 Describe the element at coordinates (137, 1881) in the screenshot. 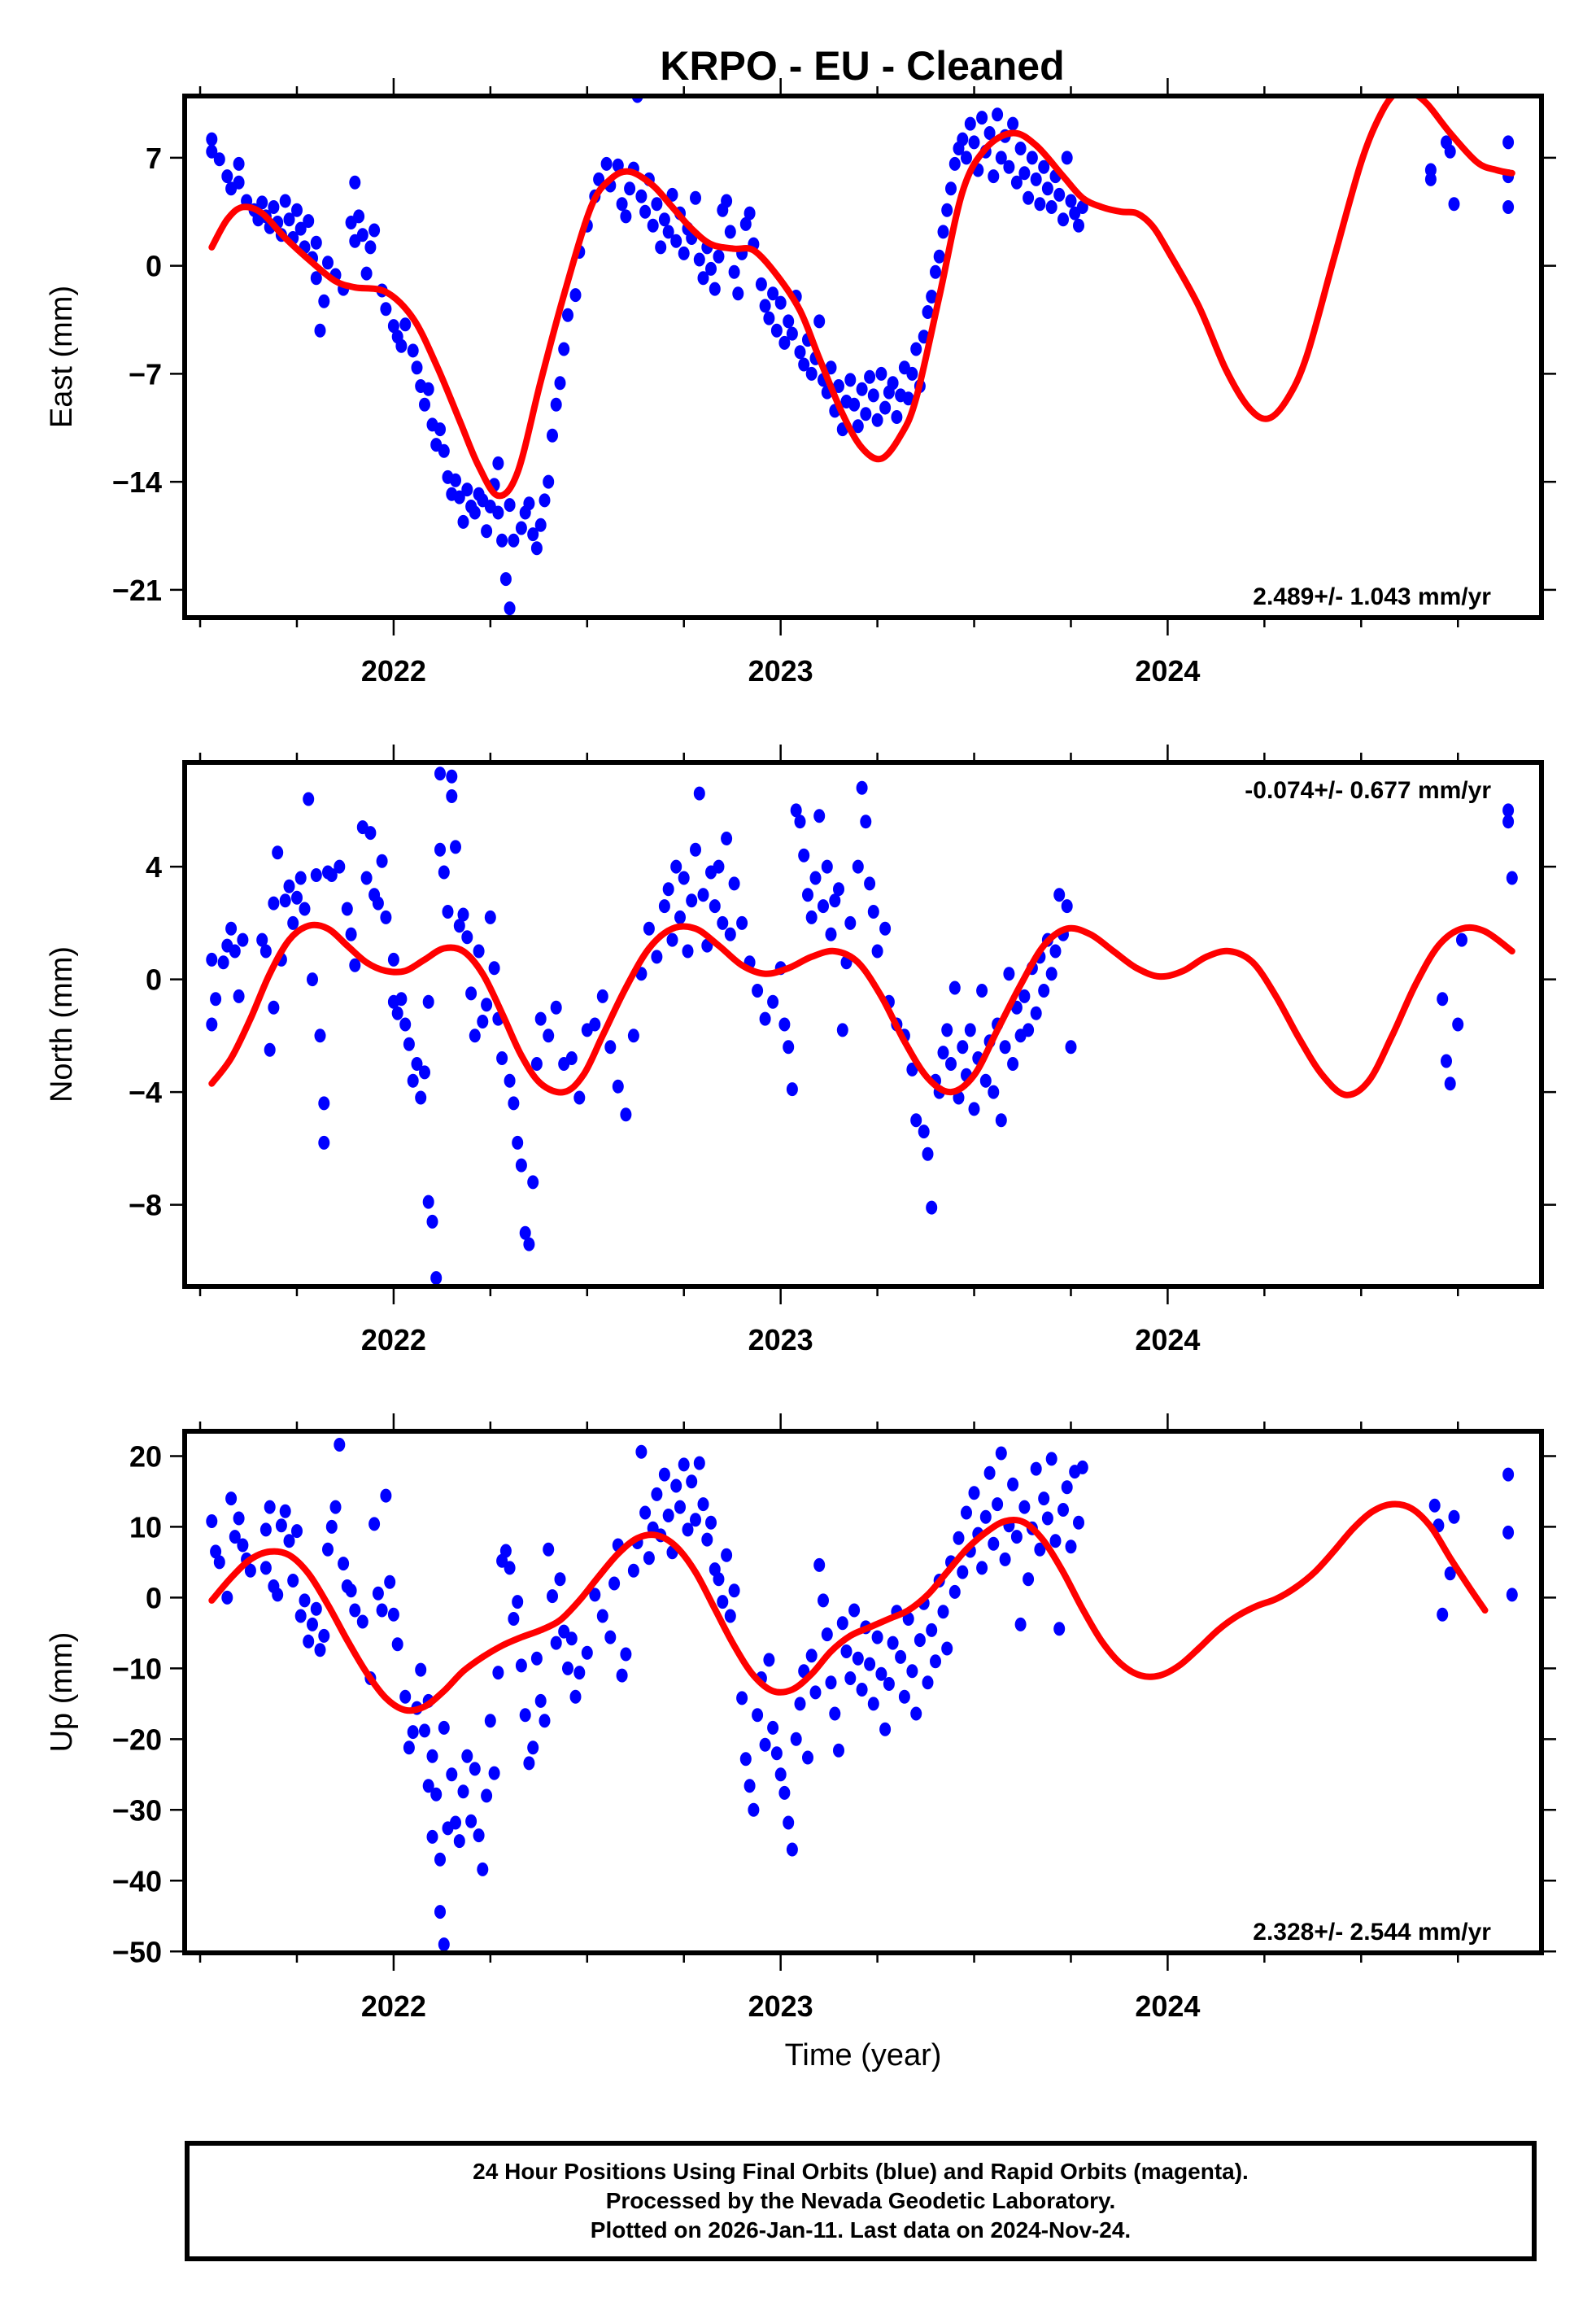

I see `up-ytick-label: −40` at that location.